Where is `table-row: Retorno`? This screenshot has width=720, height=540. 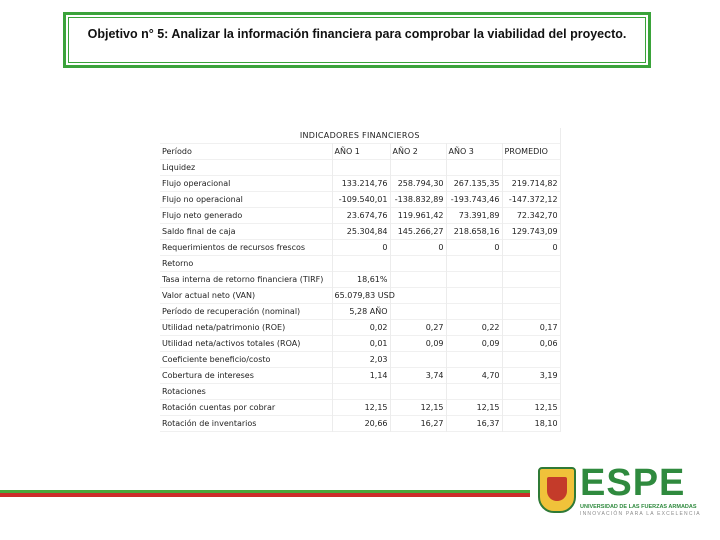
table-row: Retorno is located at coordinates (360, 263).